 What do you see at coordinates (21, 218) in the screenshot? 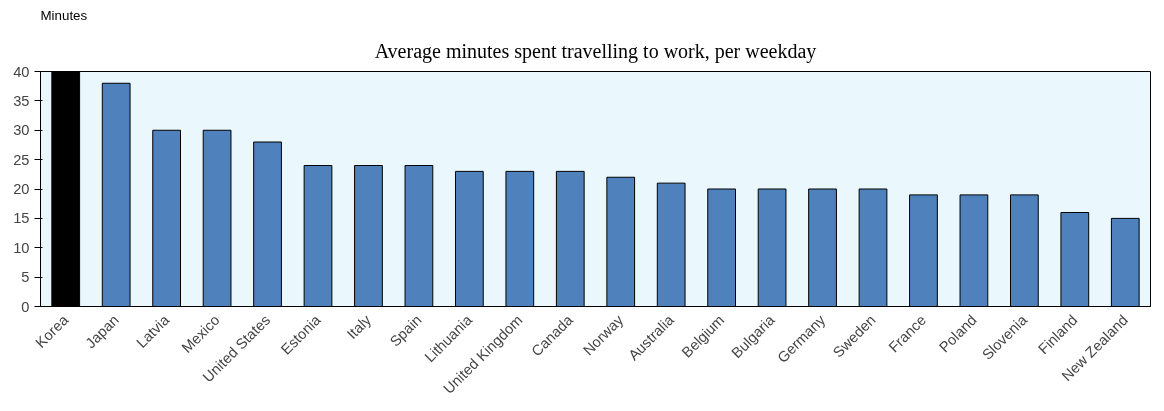
I see `y-tick-label: 15` at bounding box center [21, 218].